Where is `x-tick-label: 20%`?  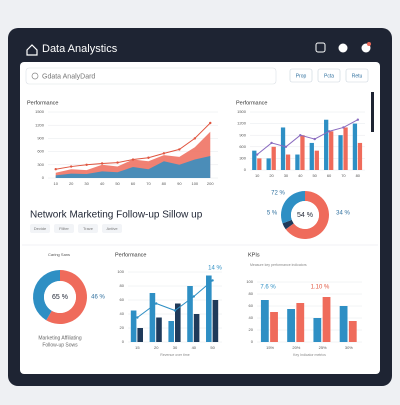 x-tick-label: 20% is located at coordinates (296, 347).